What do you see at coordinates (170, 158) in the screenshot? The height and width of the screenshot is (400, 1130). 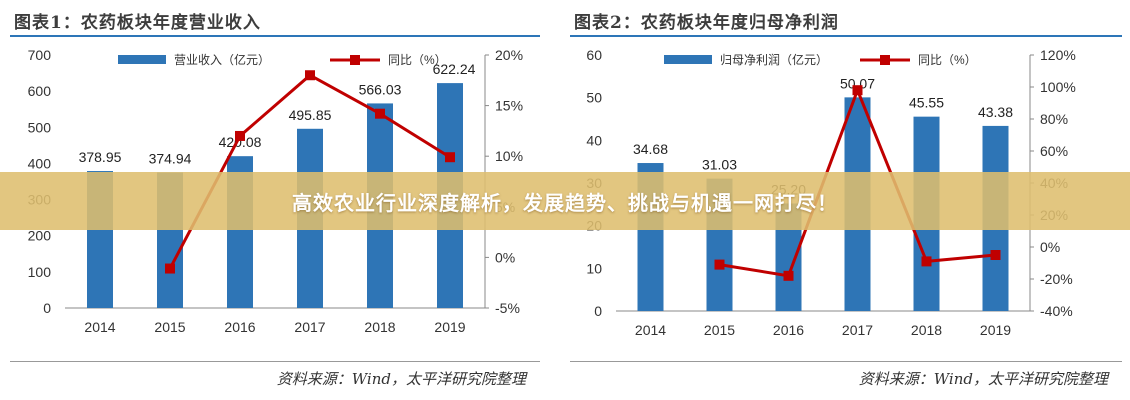 I see `bar-data-label: 374.94` at bounding box center [170, 158].